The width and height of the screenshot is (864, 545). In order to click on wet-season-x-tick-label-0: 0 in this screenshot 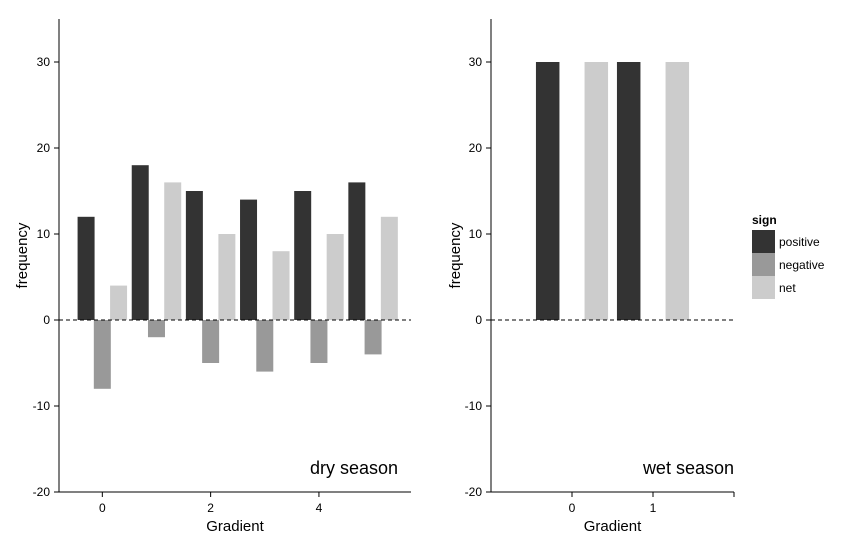, I will do `click(572, 508)`.